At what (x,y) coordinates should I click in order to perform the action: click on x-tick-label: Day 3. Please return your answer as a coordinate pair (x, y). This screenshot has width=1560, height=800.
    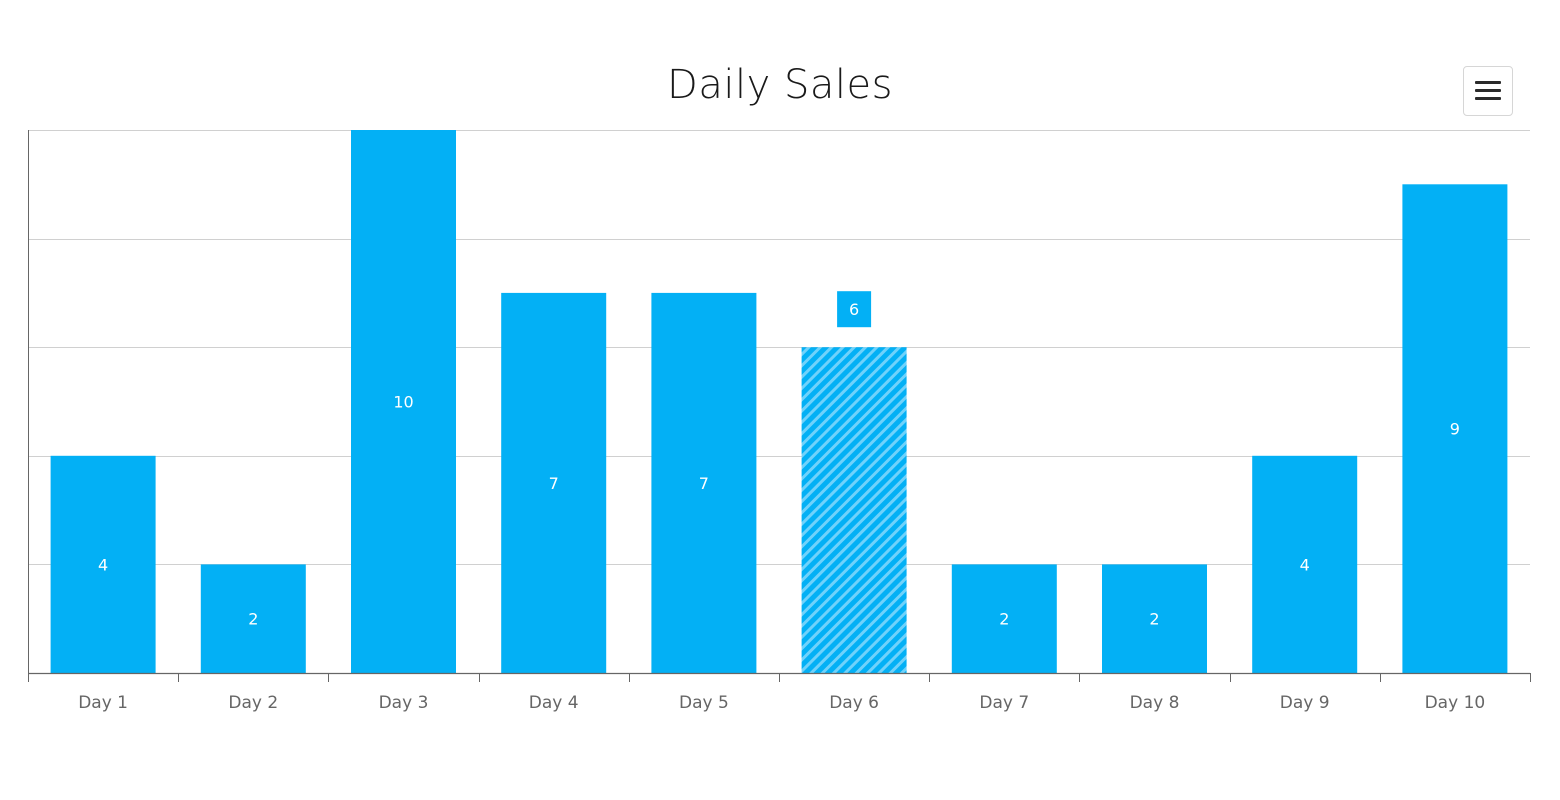
    Looking at the image, I should click on (404, 703).